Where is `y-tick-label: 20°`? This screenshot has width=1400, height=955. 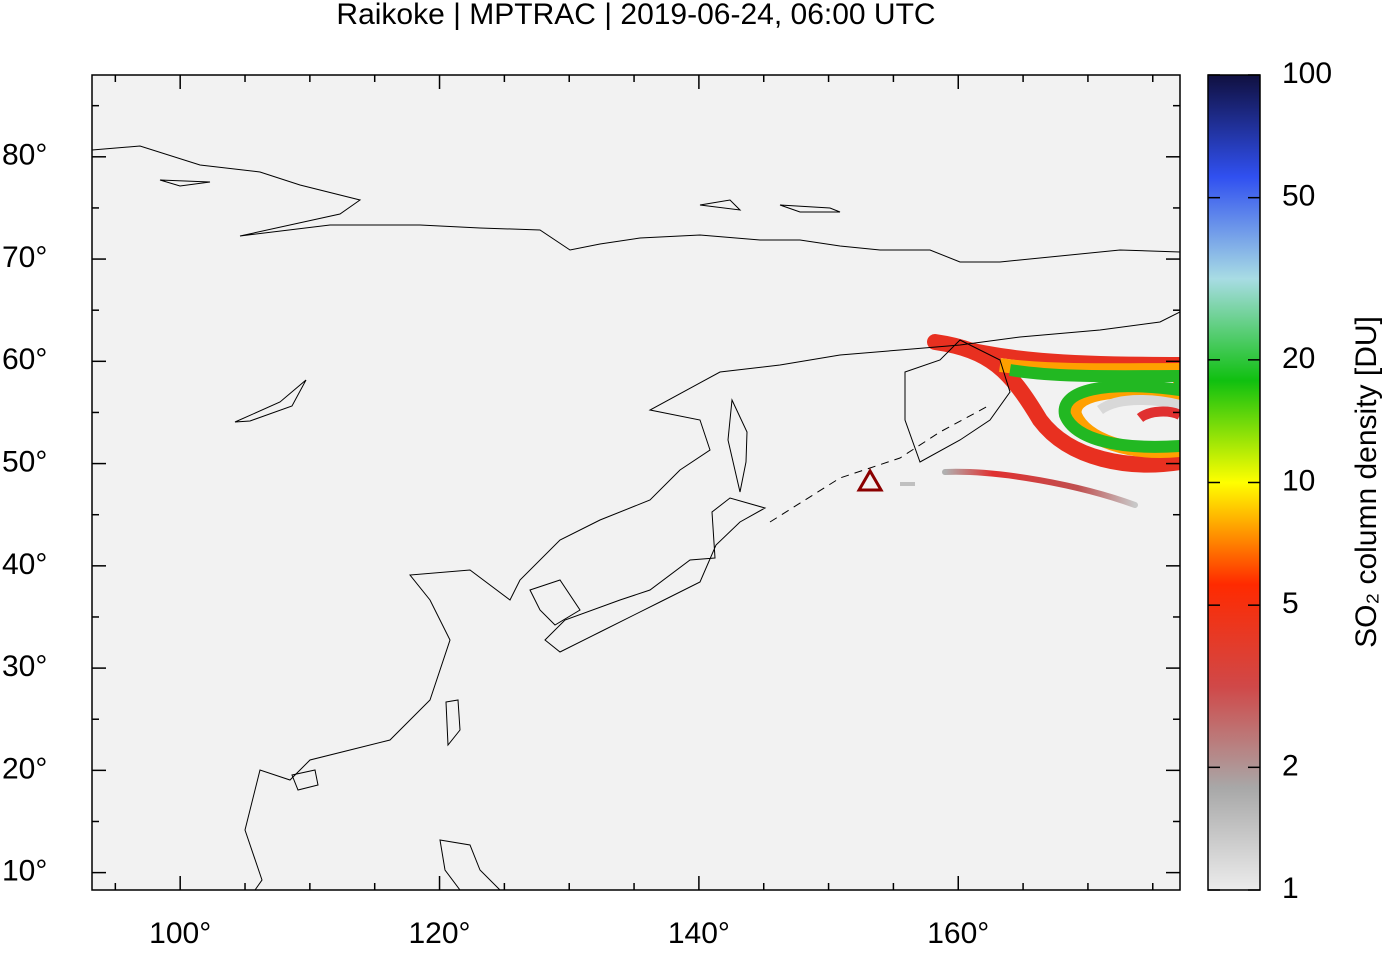
y-tick-label: 20° is located at coordinates (24, 768).